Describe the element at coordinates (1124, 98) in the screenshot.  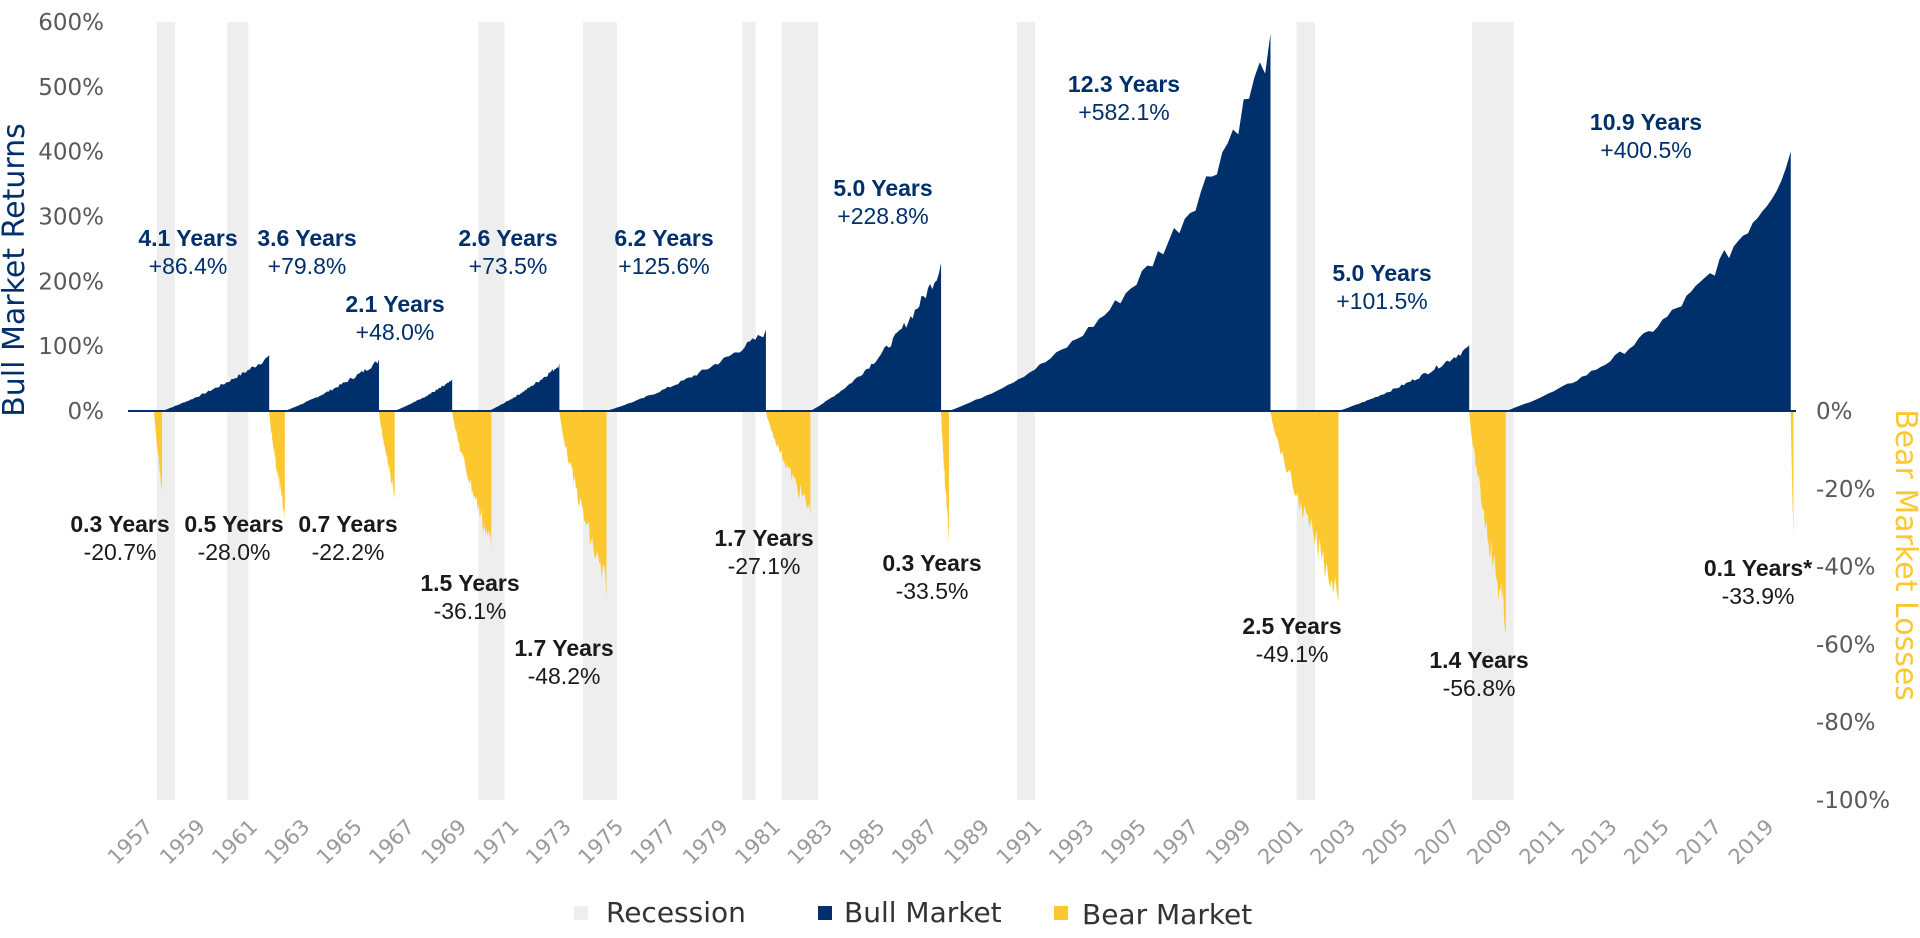
I see `bull-label-6: 12.3 Years+582.1%` at that location.